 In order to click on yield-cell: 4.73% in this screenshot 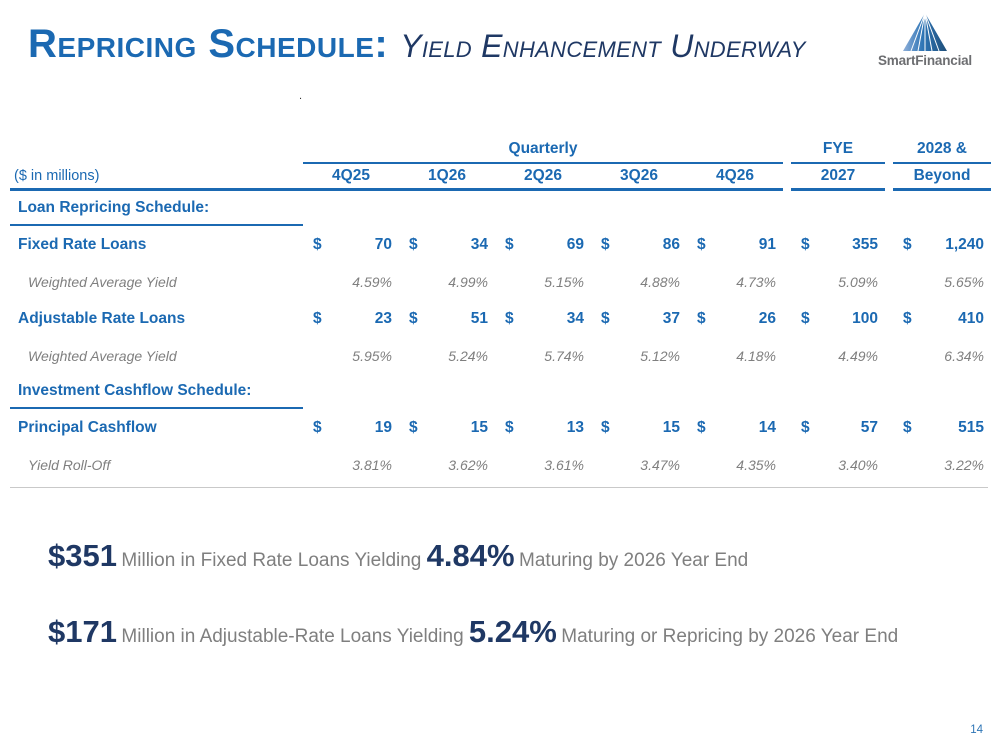, I will do `click(756, 281)`.